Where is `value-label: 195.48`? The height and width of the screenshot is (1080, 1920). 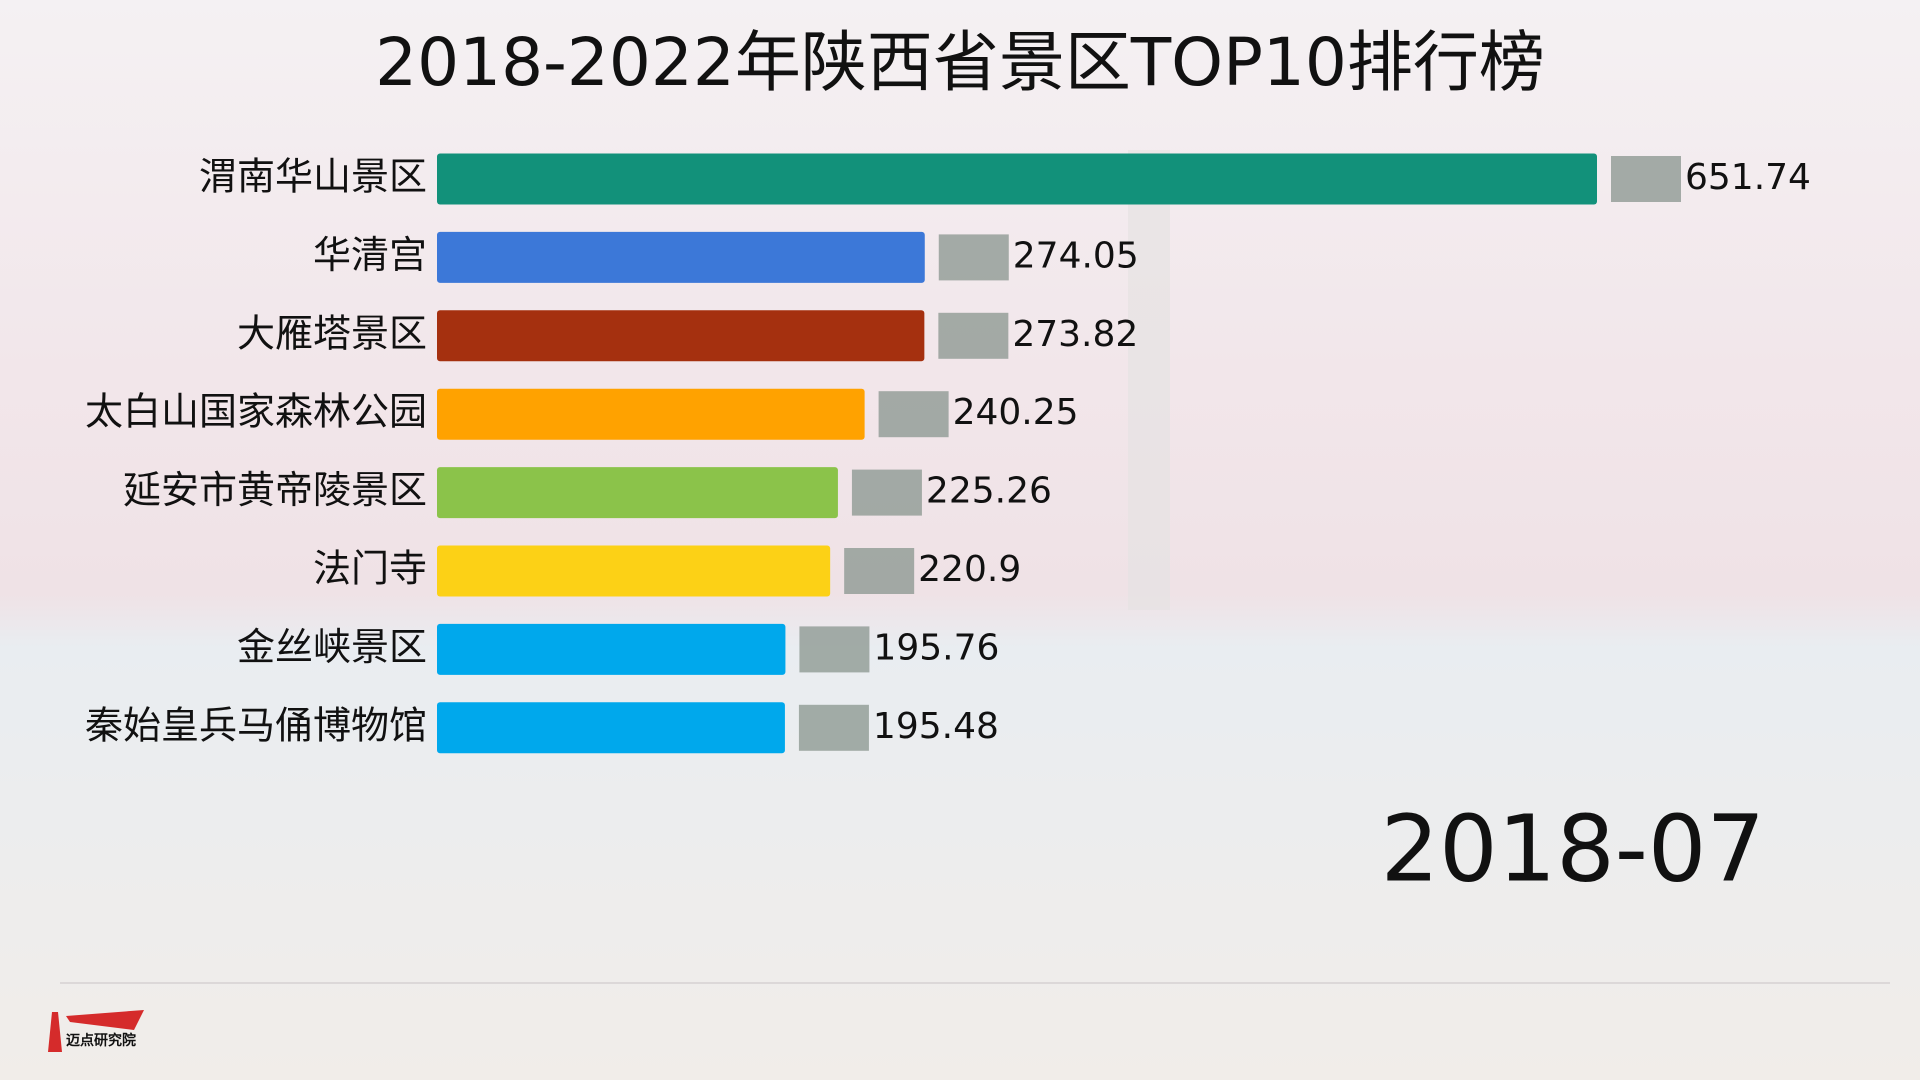
value-label: 195.48 is located at coordinates (936, 726).